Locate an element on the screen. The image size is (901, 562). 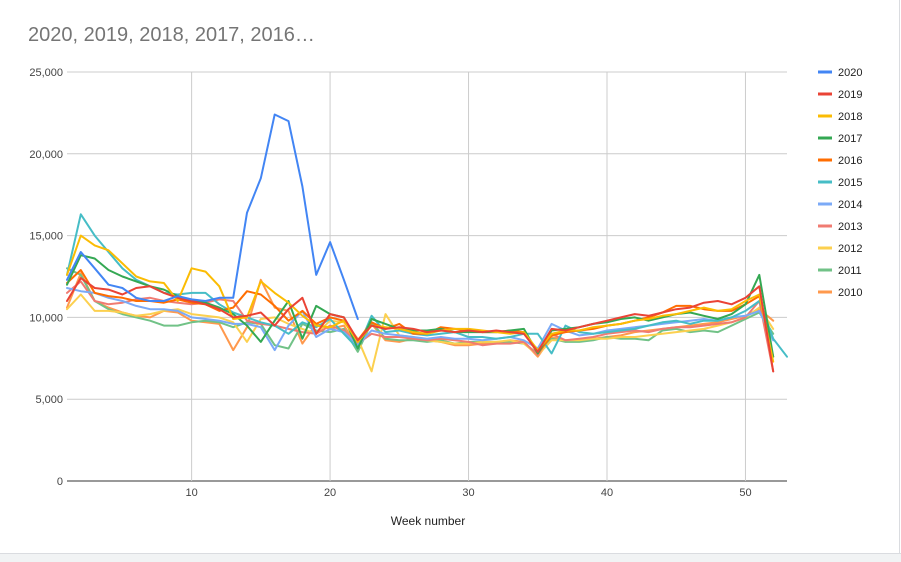
legend-label-2018: 2018 is located at coordinates (850, 117).